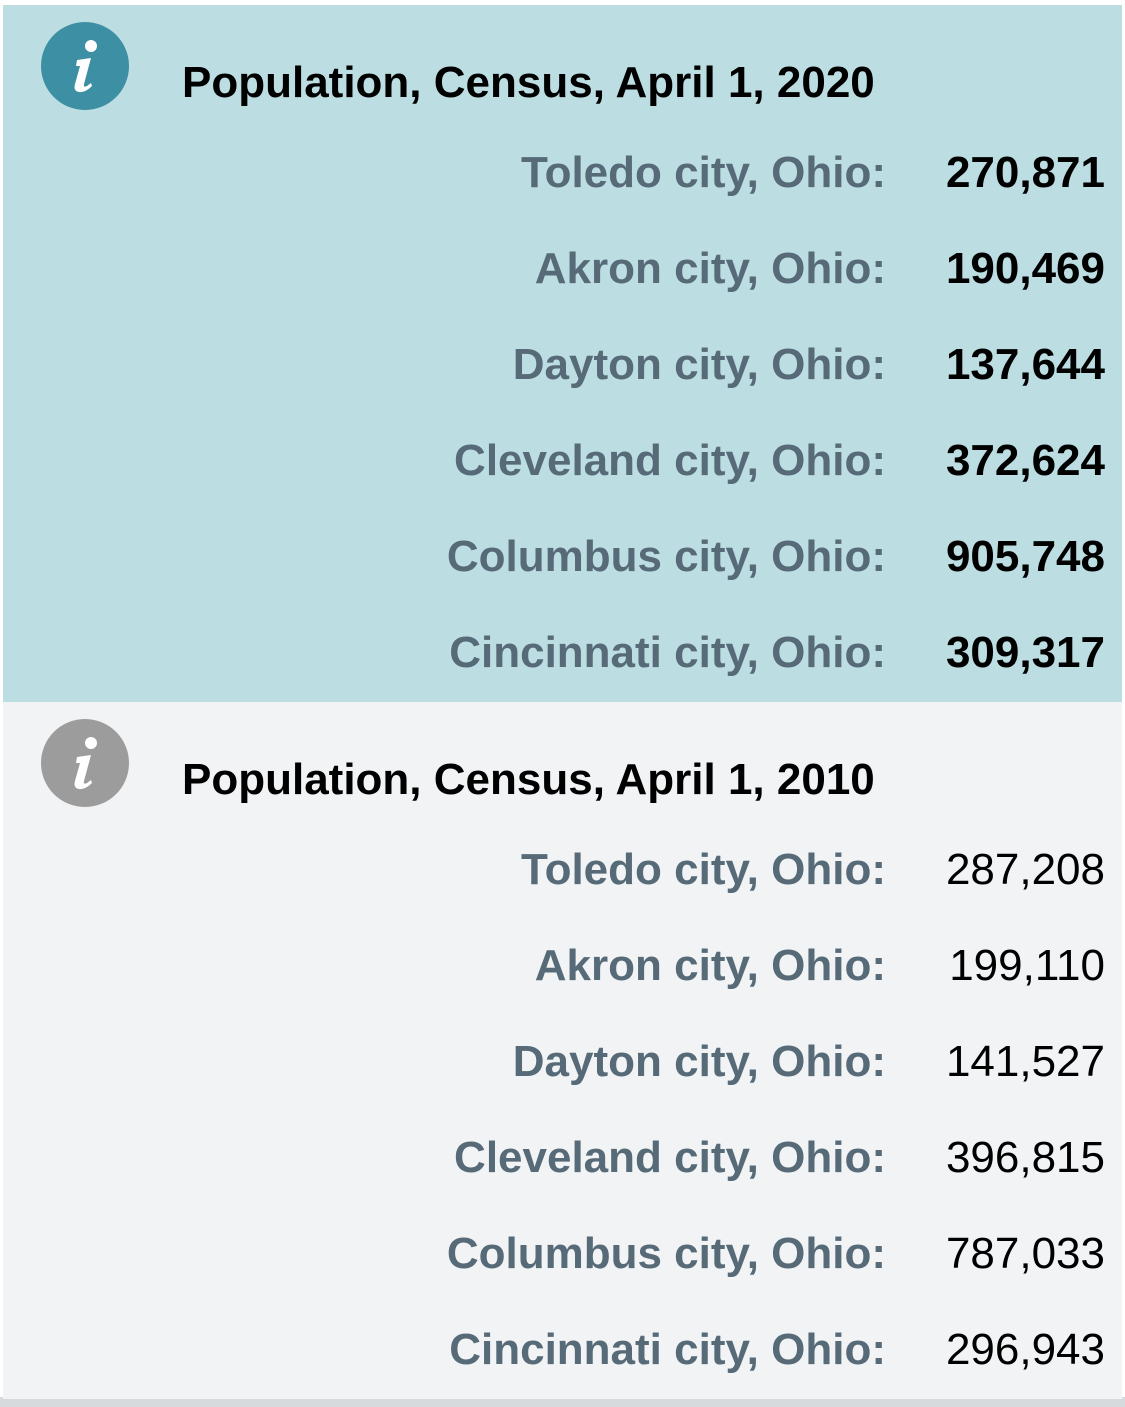  I want to click on footer-bar, so click(562, 1402).